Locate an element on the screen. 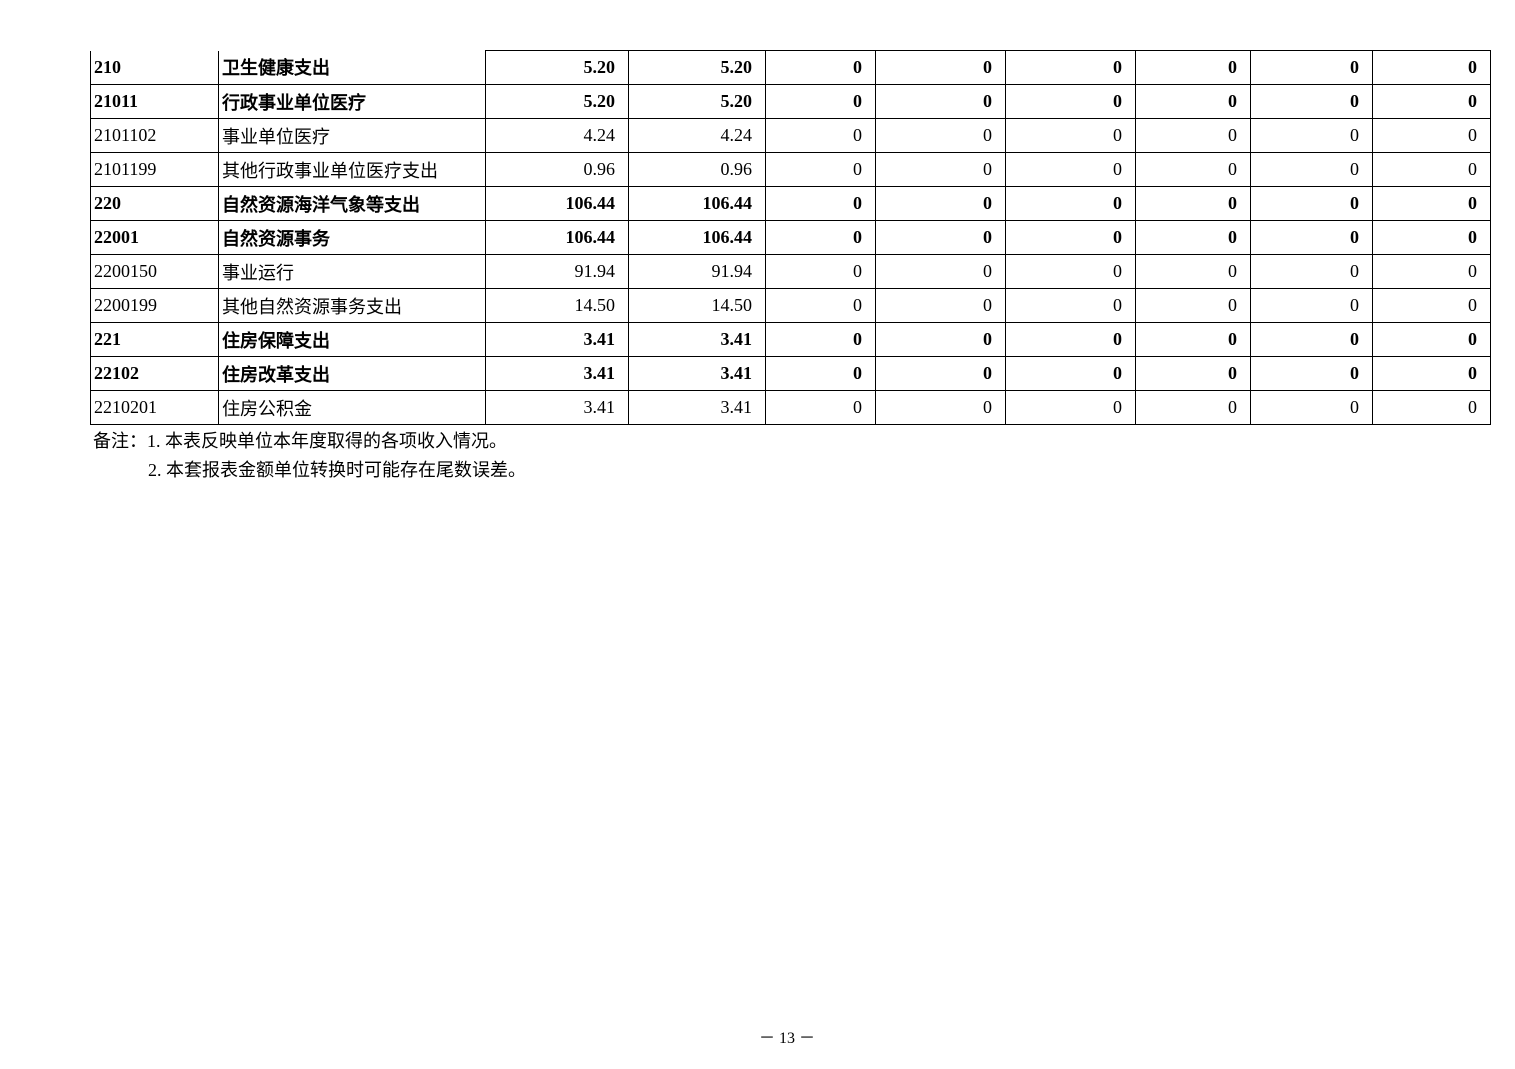 The height and width of the screenshot is (1069, 1515). table-row: 2200150 事业运行 91.94 91.94 0 0 0 0 0 0 is located at coordinates (790, 271).